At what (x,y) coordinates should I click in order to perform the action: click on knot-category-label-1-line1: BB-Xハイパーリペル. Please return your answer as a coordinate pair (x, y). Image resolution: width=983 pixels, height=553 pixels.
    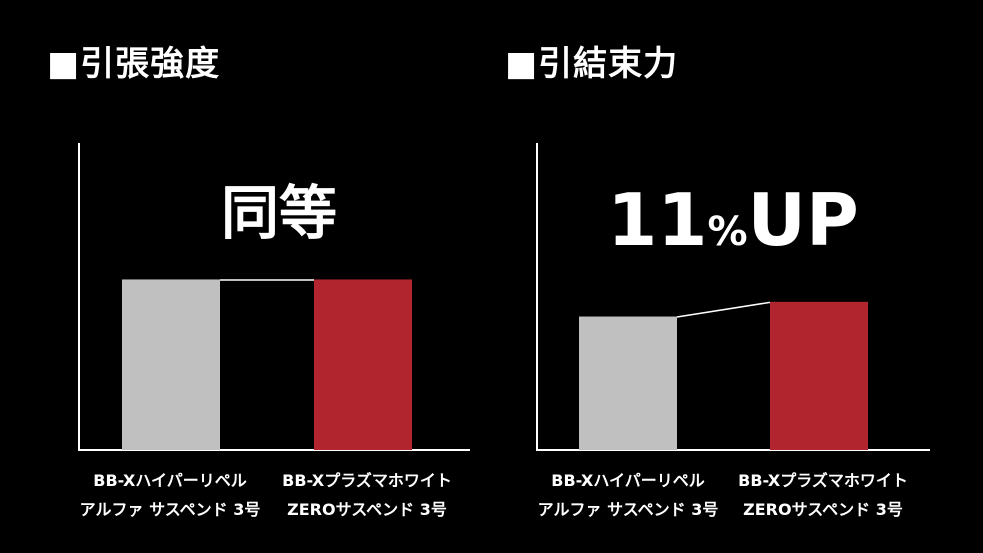
    Looking at the image, I should click on (627, 480).